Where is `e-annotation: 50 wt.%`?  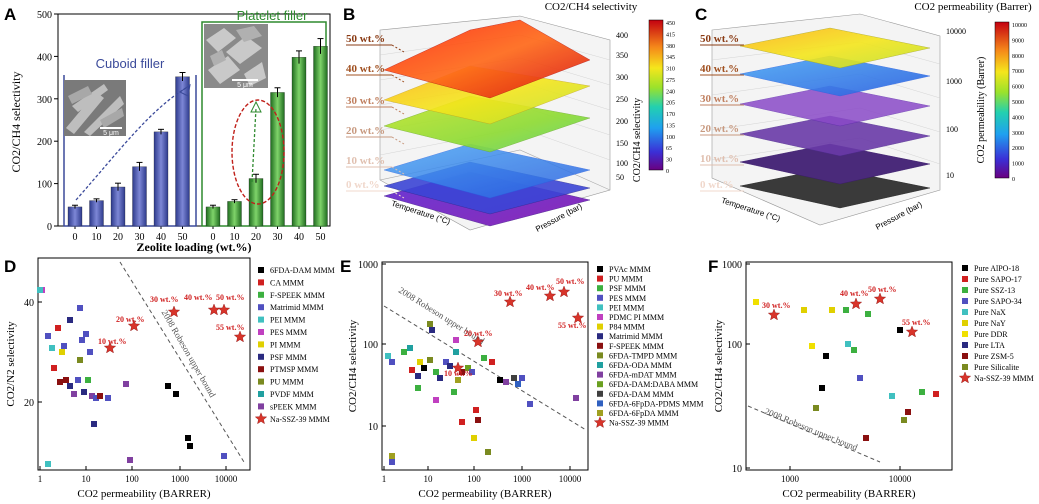
e-annotation: 50 wt.% is located at coordinates (570, 281).